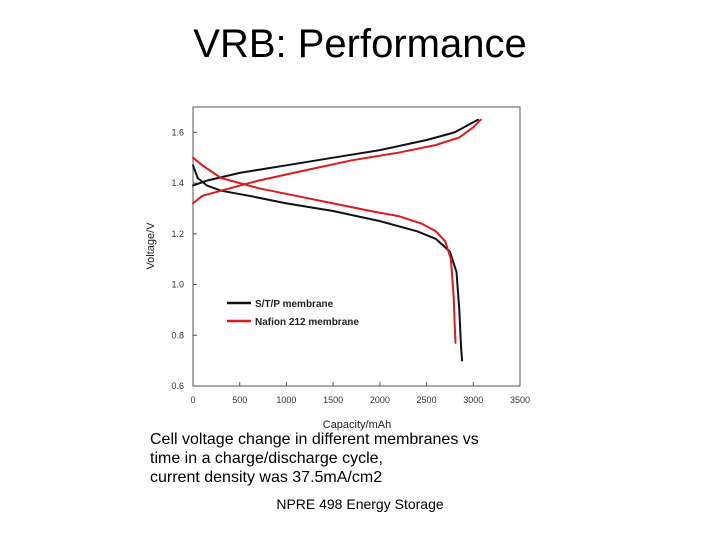 Image resolution: width=720 pixels, height=540 pixels. I want to click on y-tick-label: 1.6, so click(177, 132).